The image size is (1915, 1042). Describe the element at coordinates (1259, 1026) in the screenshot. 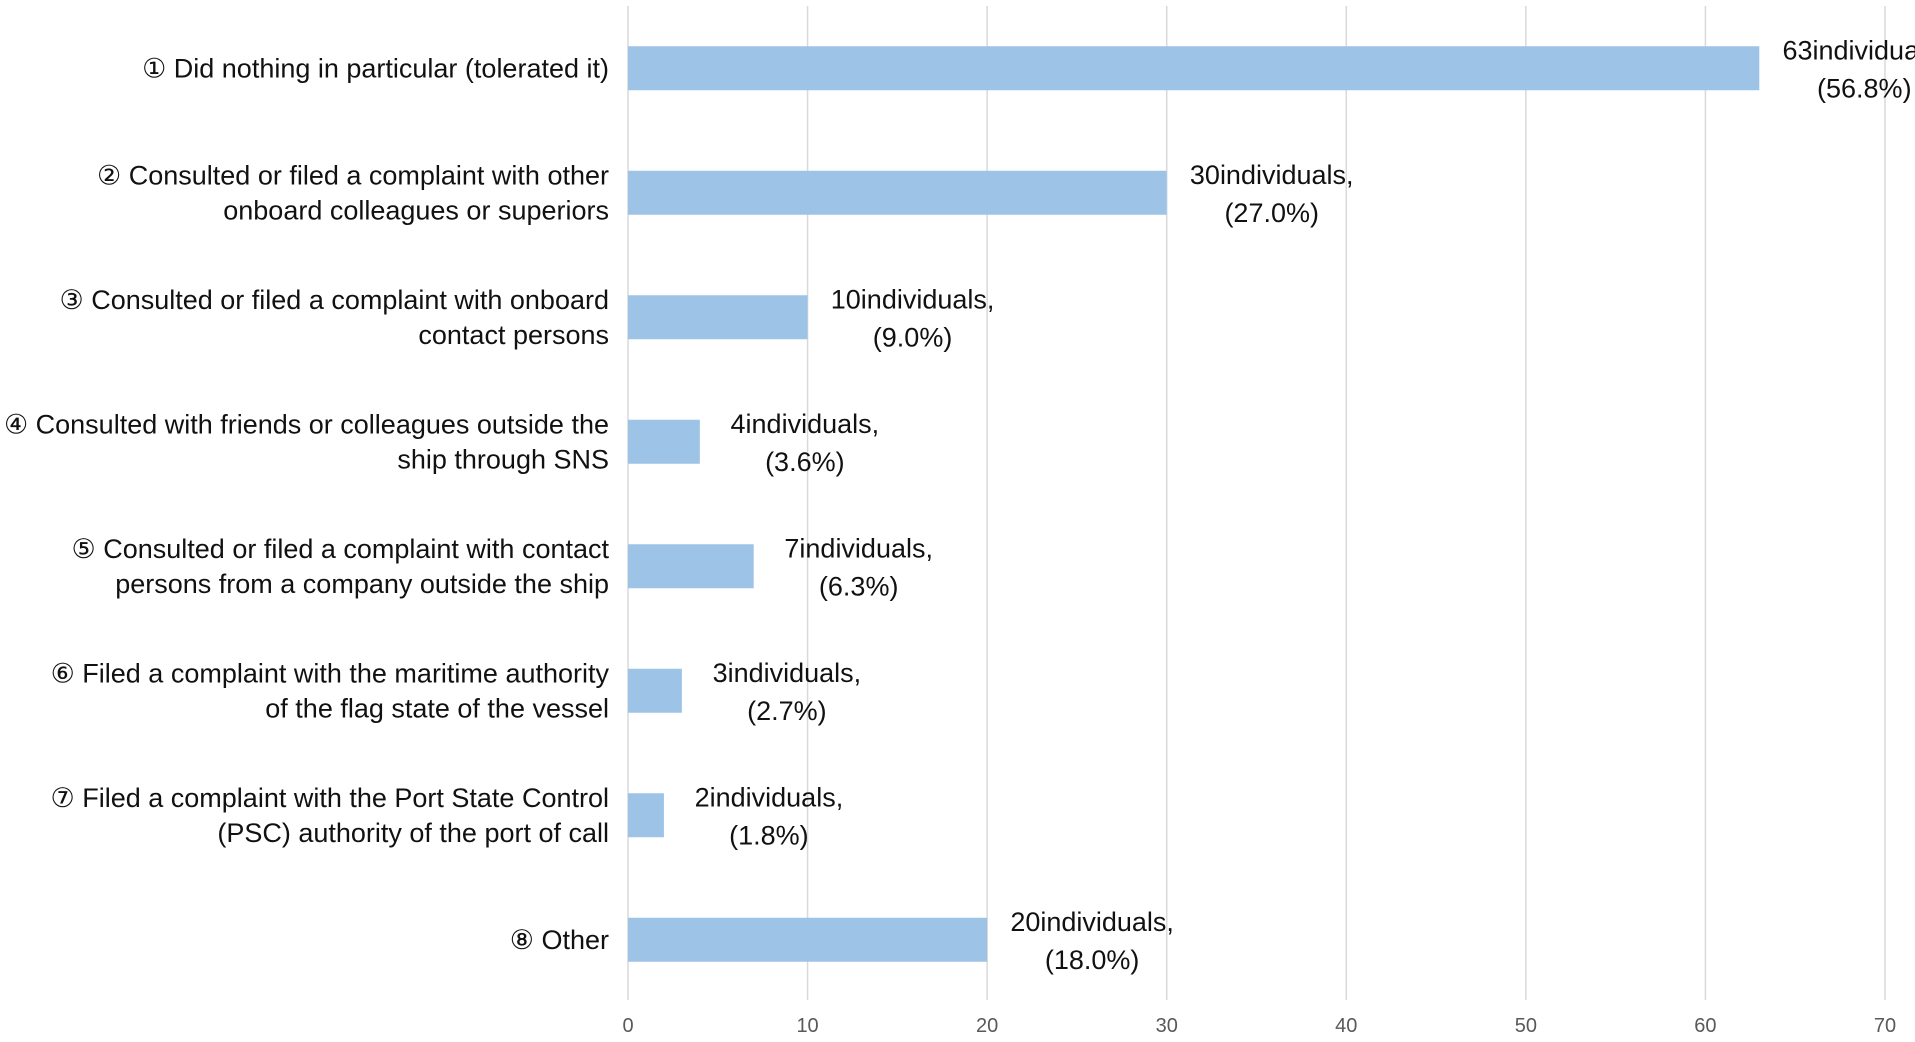

I see `tick-layer: 0 10 20 30 40 50 60 70` at that location.